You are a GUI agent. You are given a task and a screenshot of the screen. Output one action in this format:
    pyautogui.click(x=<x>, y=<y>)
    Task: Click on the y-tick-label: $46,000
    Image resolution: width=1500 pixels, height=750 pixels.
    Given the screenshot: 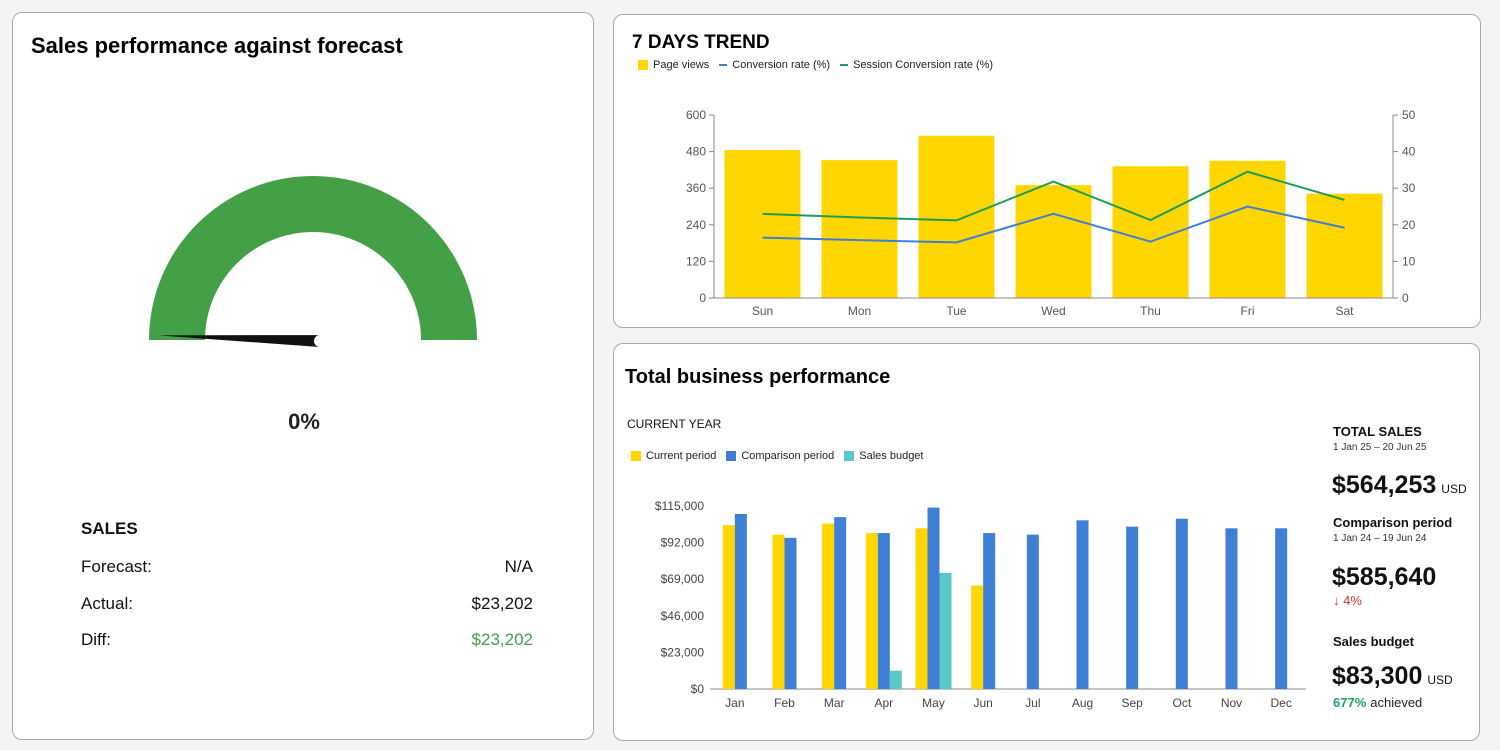 What is the action you would take?
    pyautogui.click(x=683, y=616)
    